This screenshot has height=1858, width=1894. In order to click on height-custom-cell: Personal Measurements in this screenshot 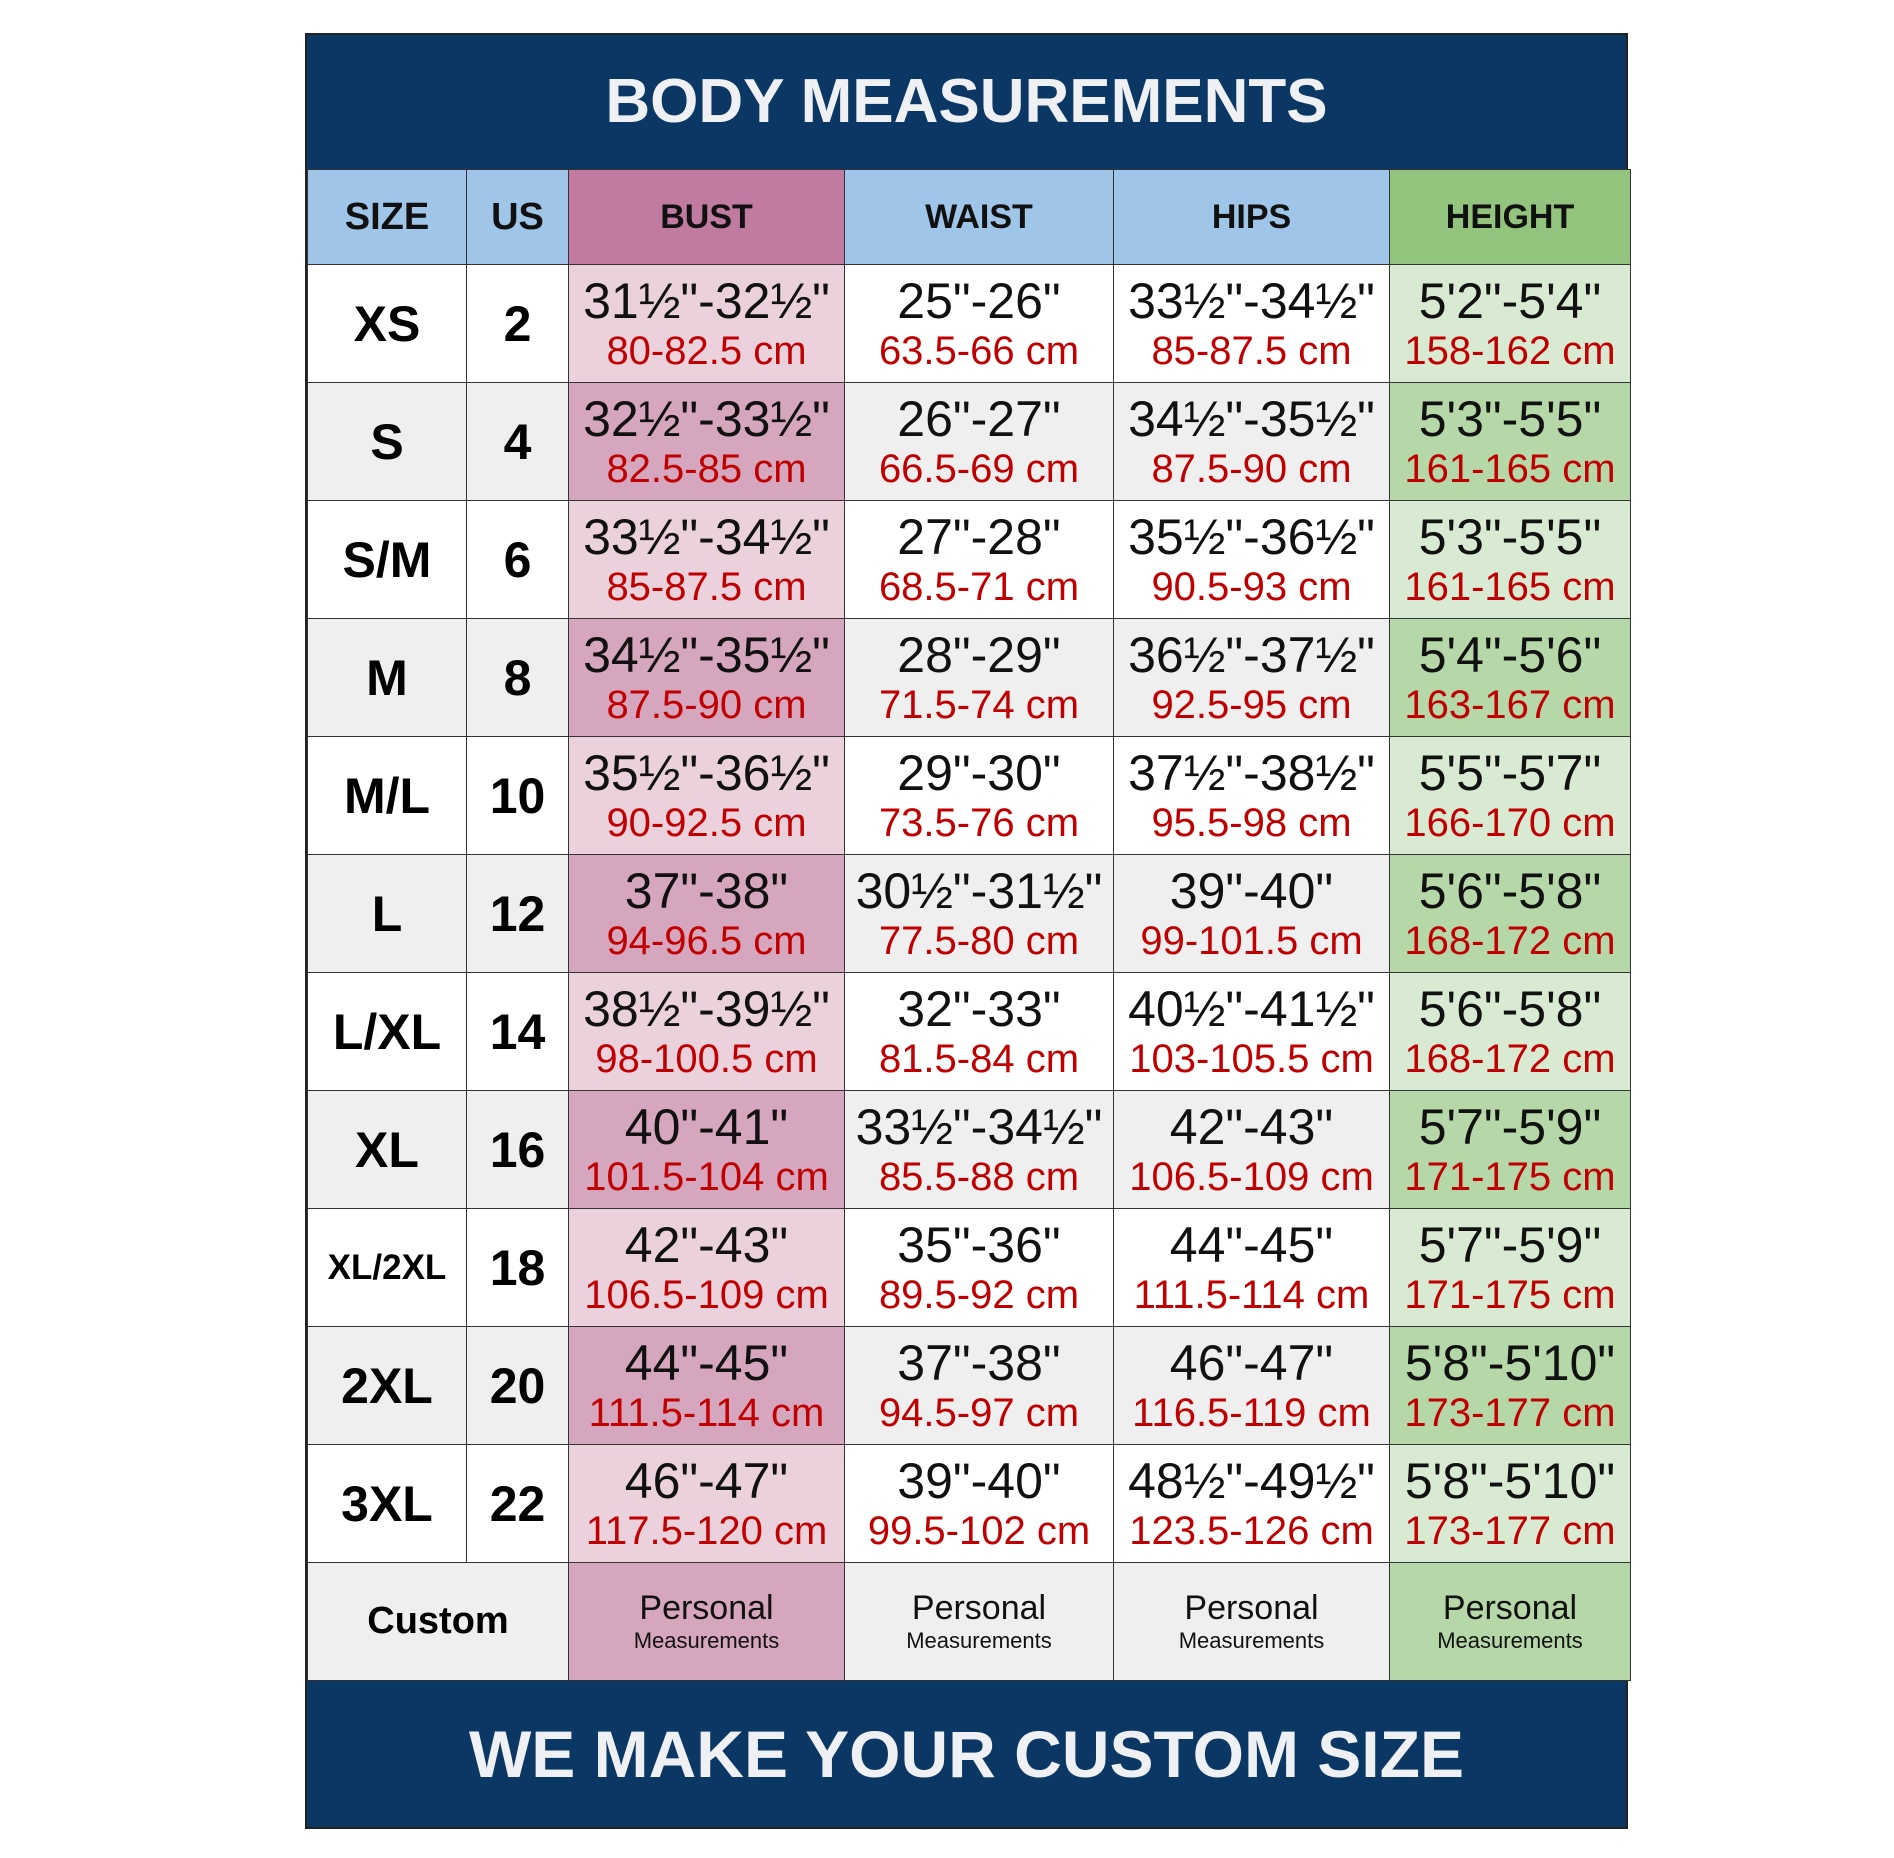, I will do `click(1510, 1621)`.